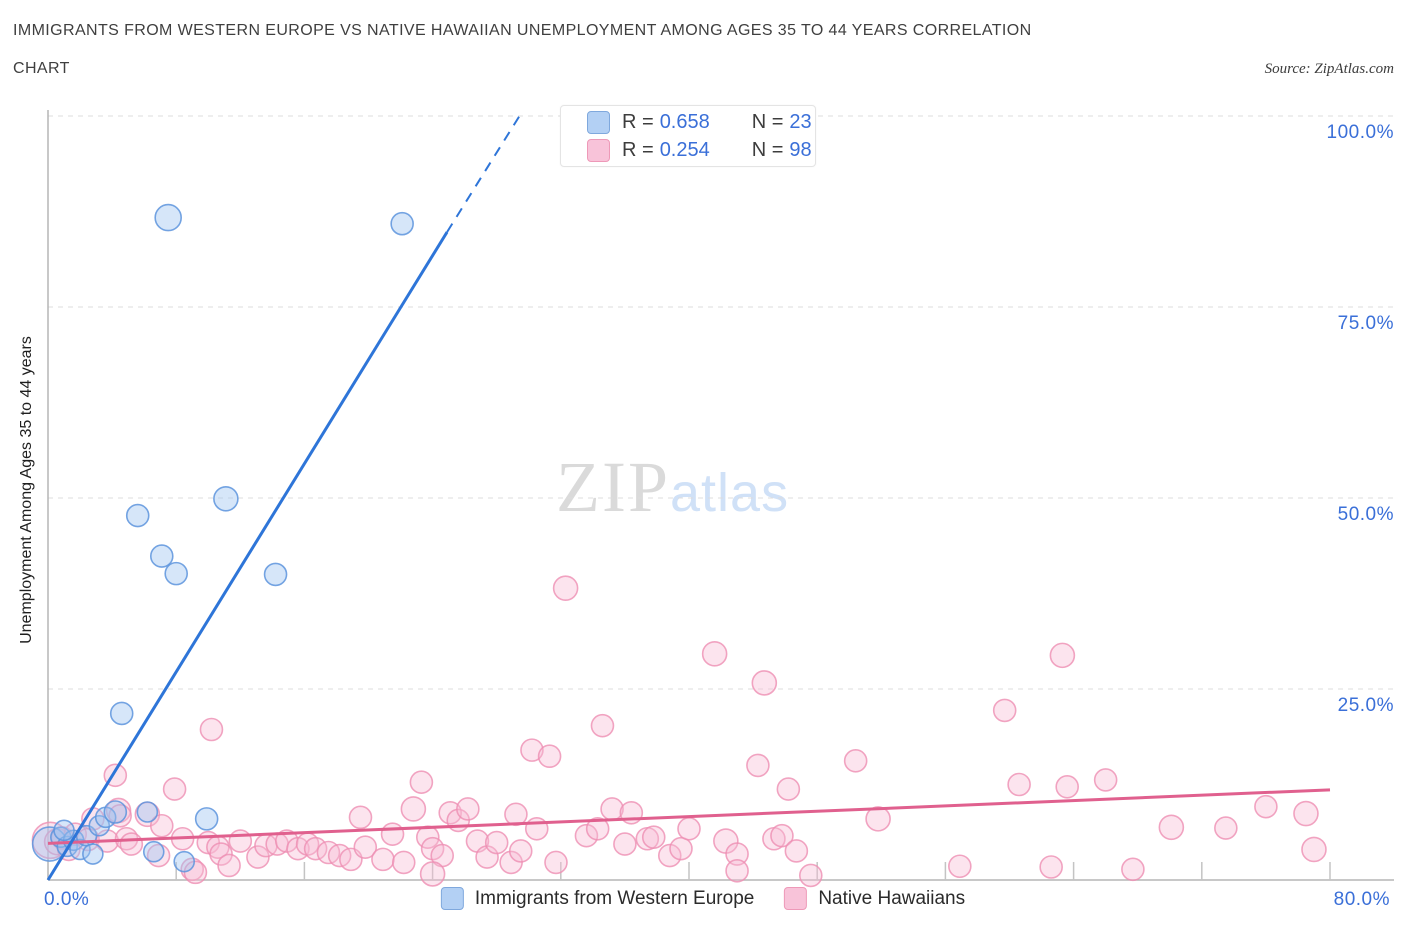  Describe the element at coordinates (1365, 705) in the screenshot. I see `y-tick-label-25: 25.0%` at that location.